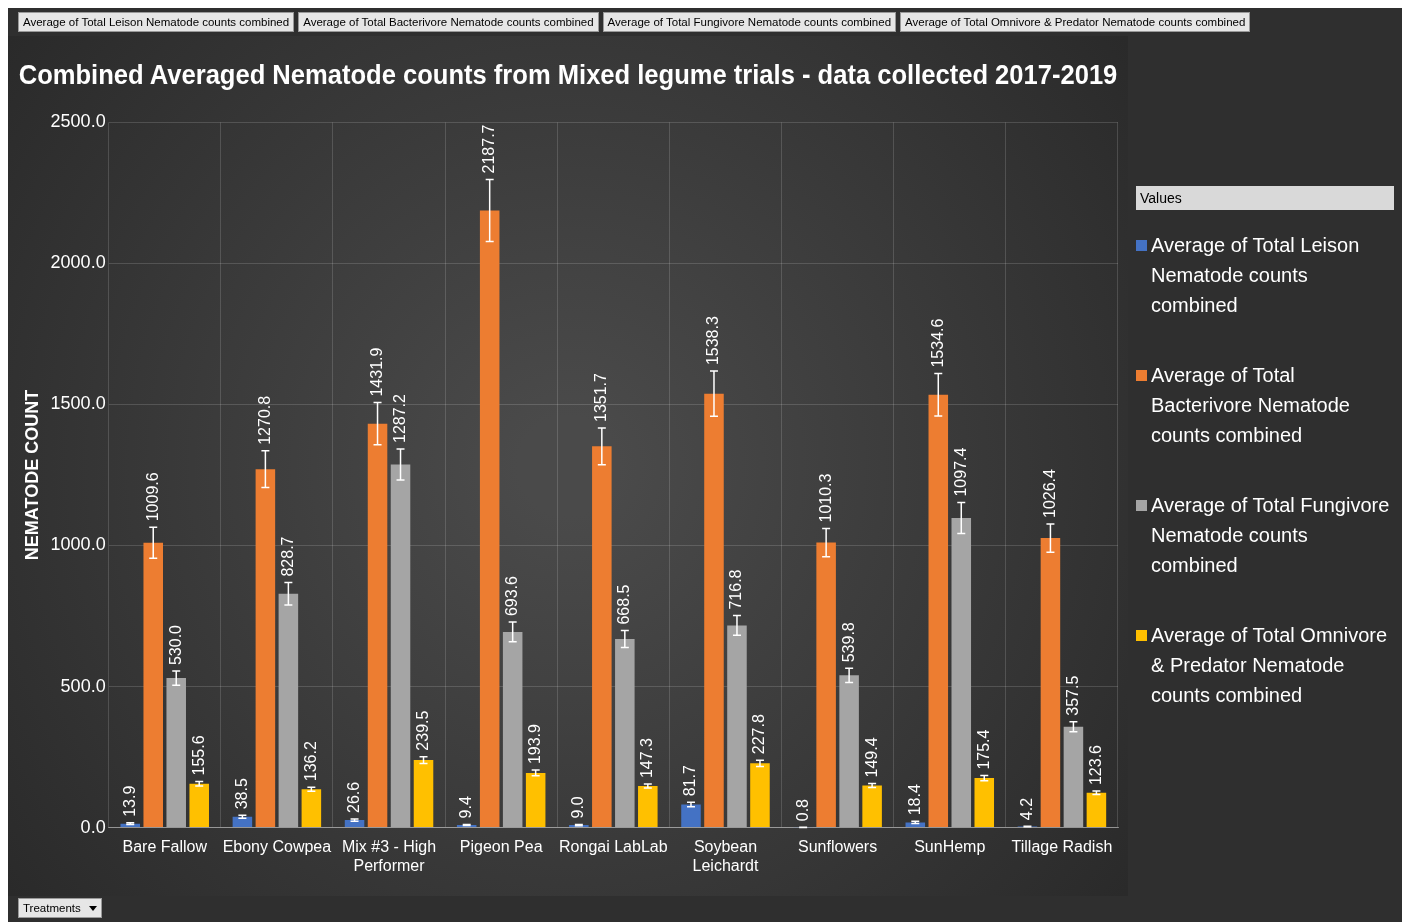 The image size is (1410, 922). What do you see at coordinates (1270, 665) in the screenshot?
I see `legend-label: Average of Total Omnivore & Predator Nematode counts combined` at bounding box center [1270, 665].